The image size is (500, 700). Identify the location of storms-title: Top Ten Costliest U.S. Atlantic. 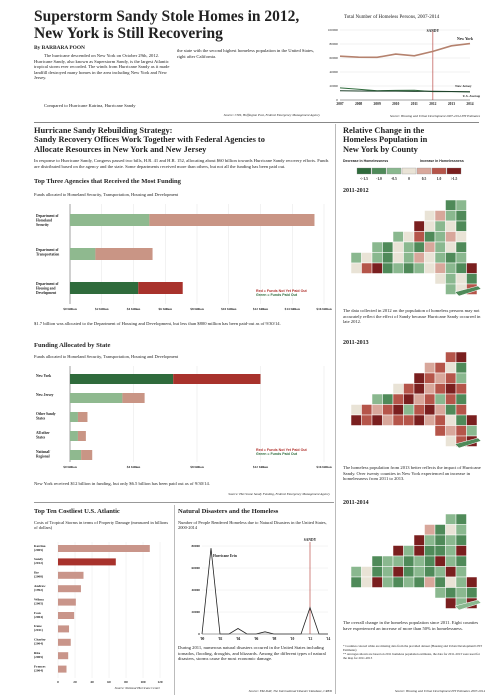
(77, 511).